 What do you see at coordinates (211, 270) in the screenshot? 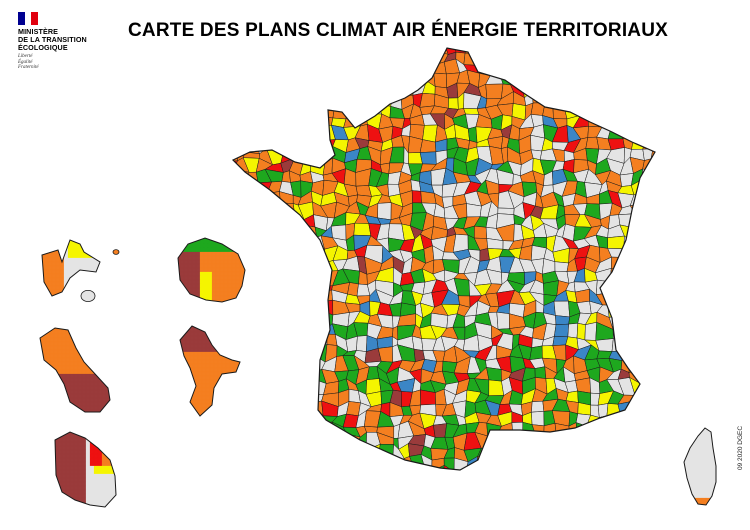
I see `reunion-territory` at bounding box center [211, 270].